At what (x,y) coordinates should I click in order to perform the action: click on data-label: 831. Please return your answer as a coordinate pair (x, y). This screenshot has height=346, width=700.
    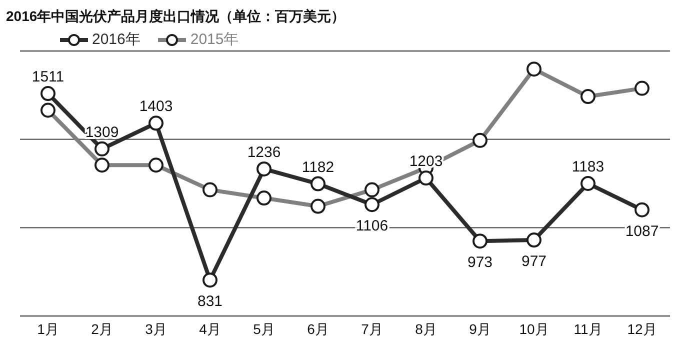
    Looking at the image, I should click on (210, 301).